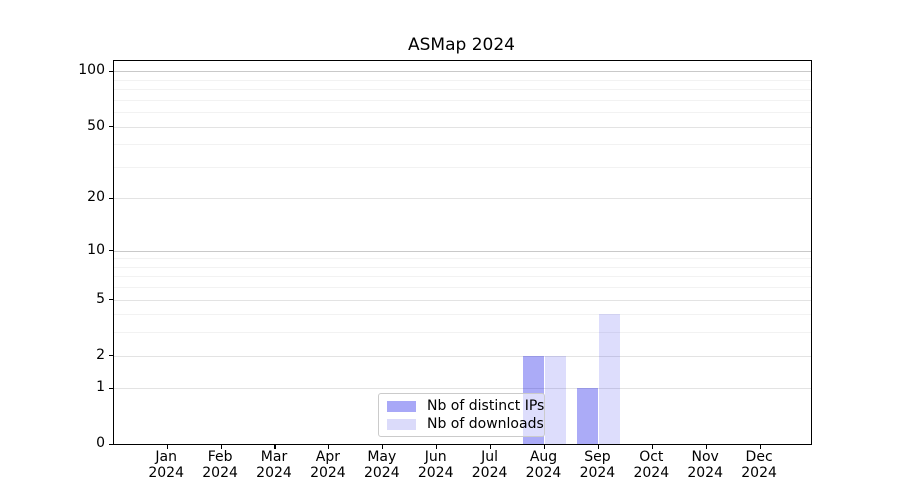  What do you see at coordinates (328, 465) in the screenshot?
I see `x-tick-label: Apr 2024` at bounding box center [328, 465].